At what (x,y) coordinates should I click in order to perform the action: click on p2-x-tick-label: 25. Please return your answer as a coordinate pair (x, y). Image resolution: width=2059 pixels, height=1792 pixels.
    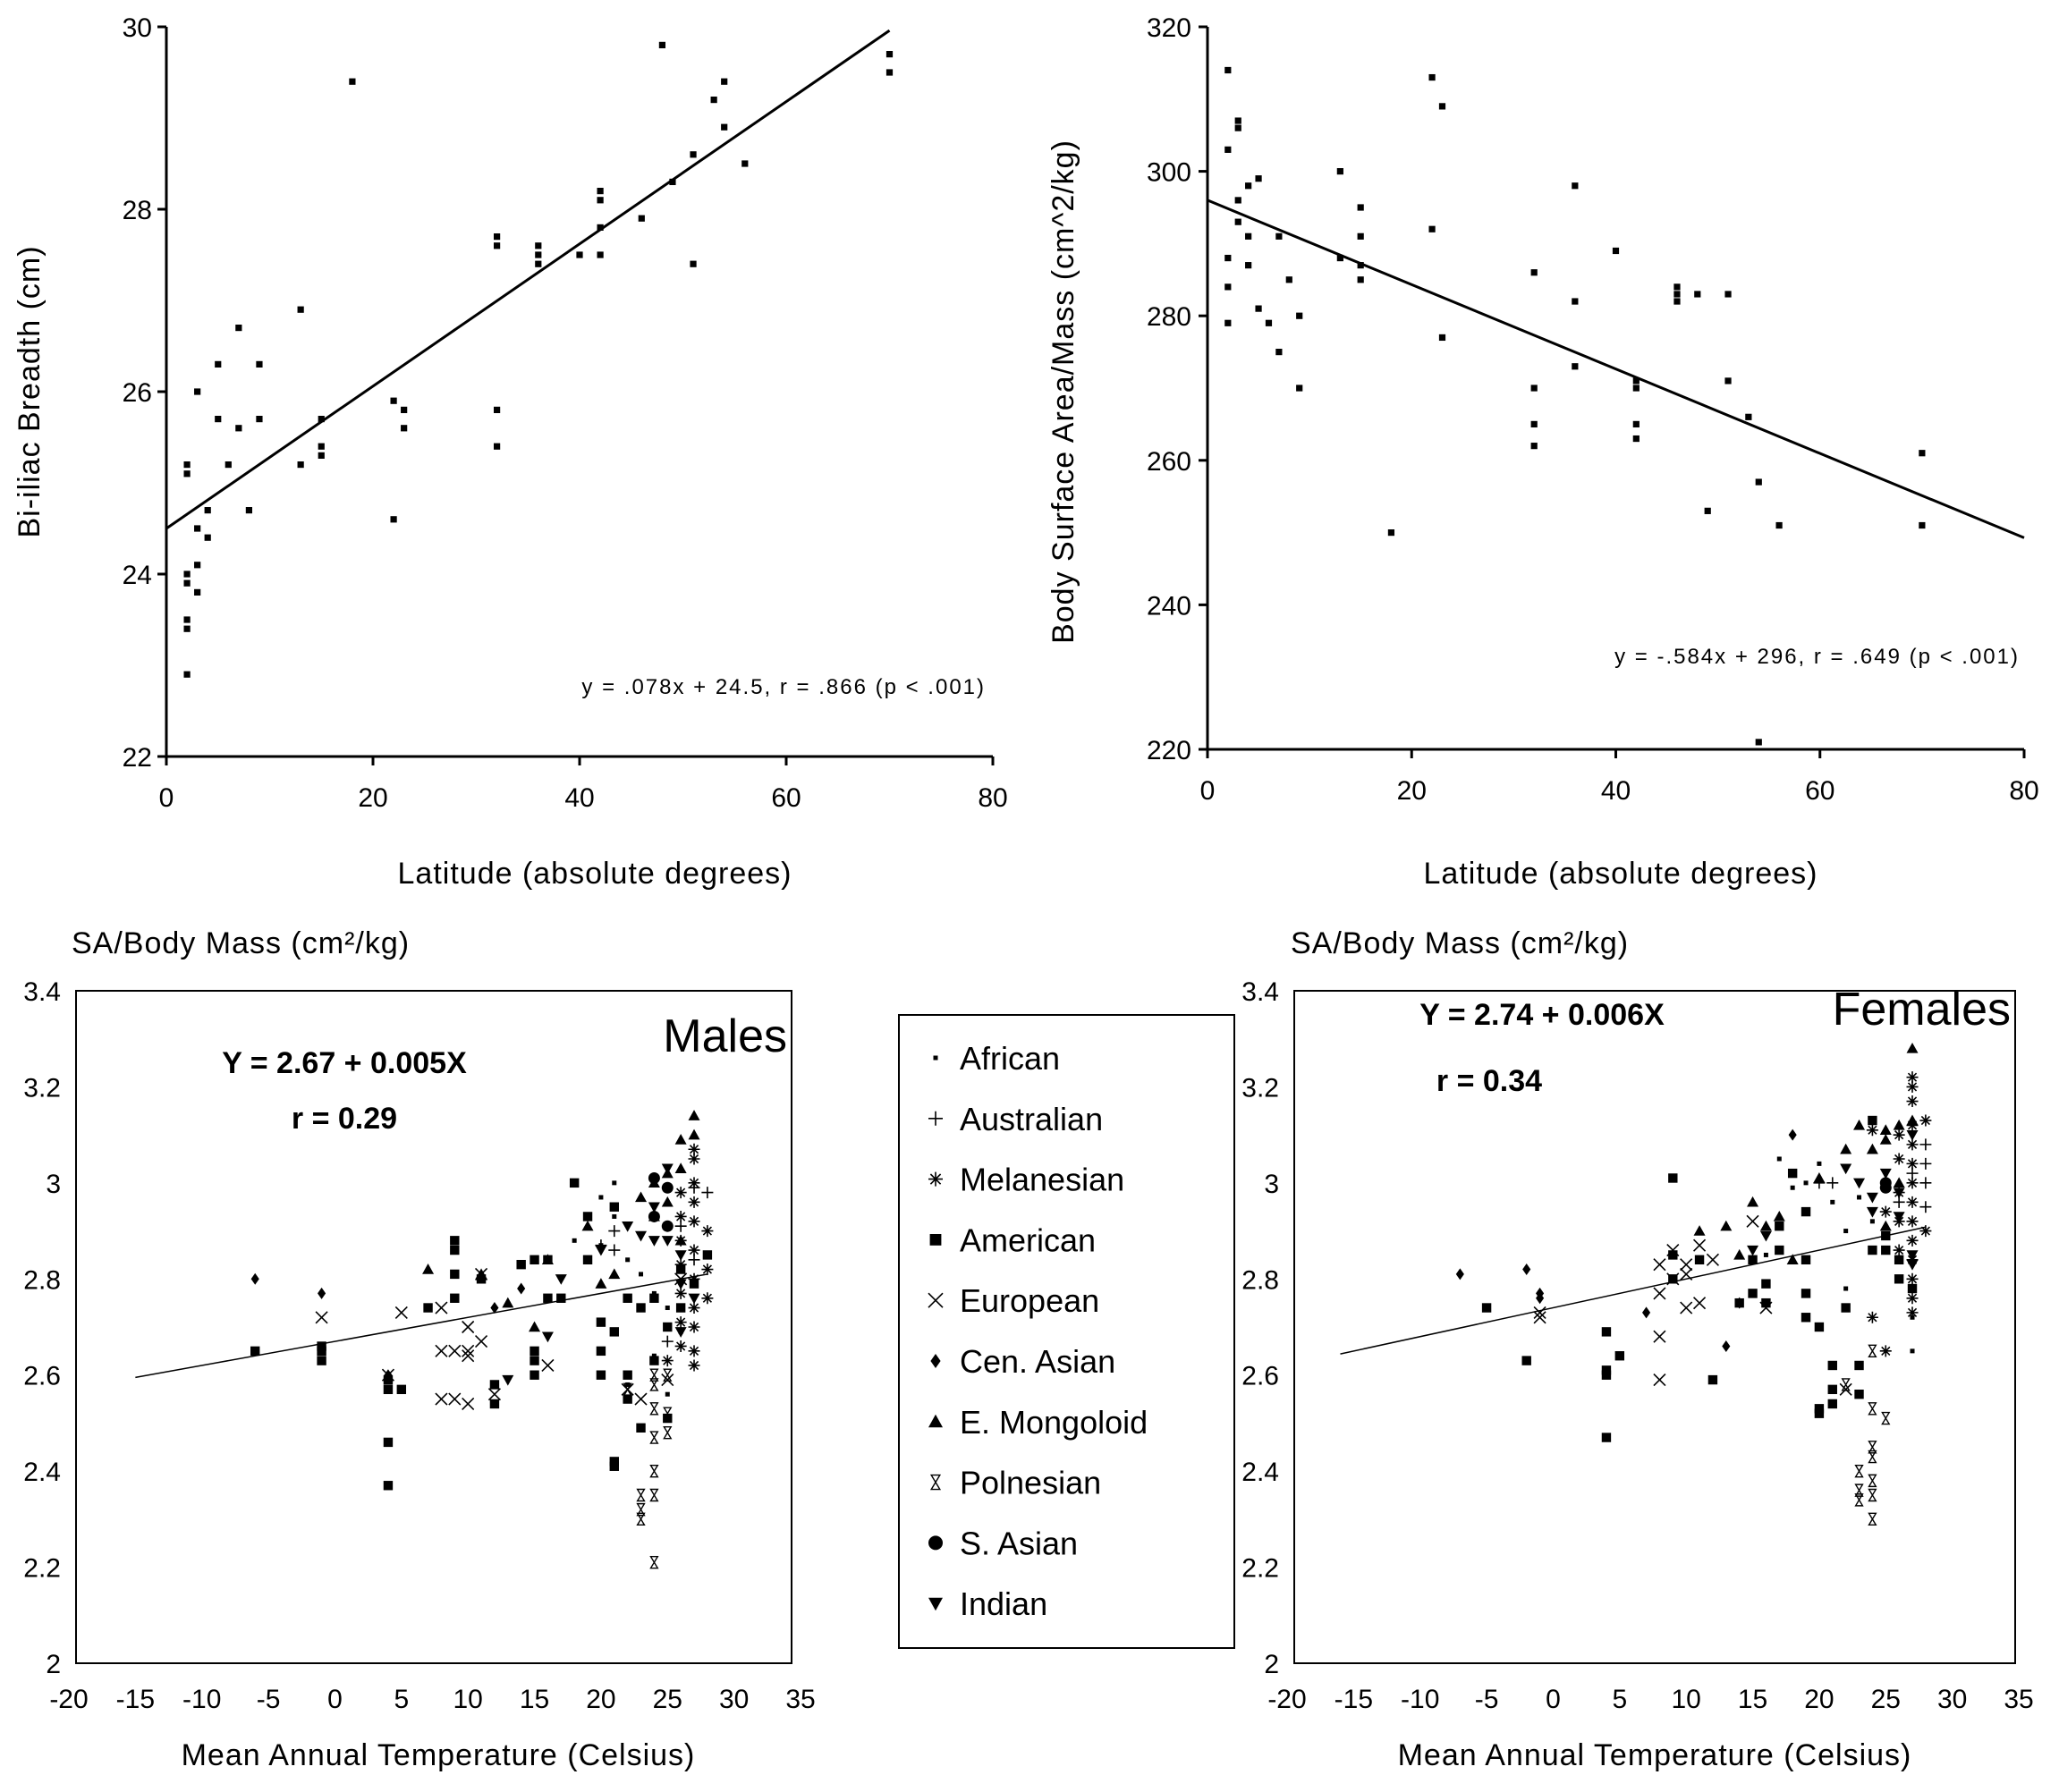
    Looking at the image, I should click on (667, 1699).